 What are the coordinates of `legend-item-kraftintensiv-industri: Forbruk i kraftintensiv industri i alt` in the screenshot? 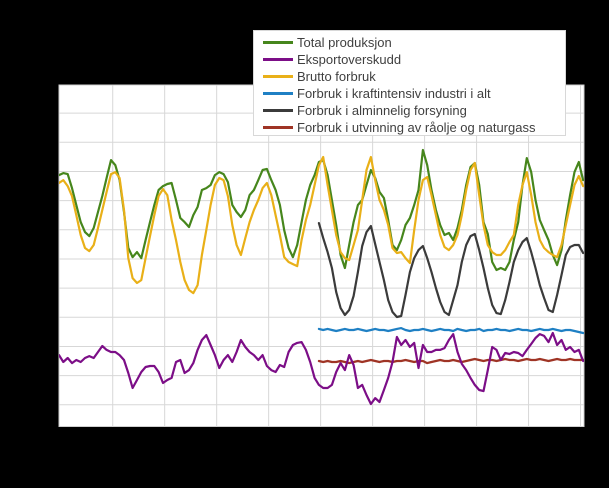 It's located at (409, 93).